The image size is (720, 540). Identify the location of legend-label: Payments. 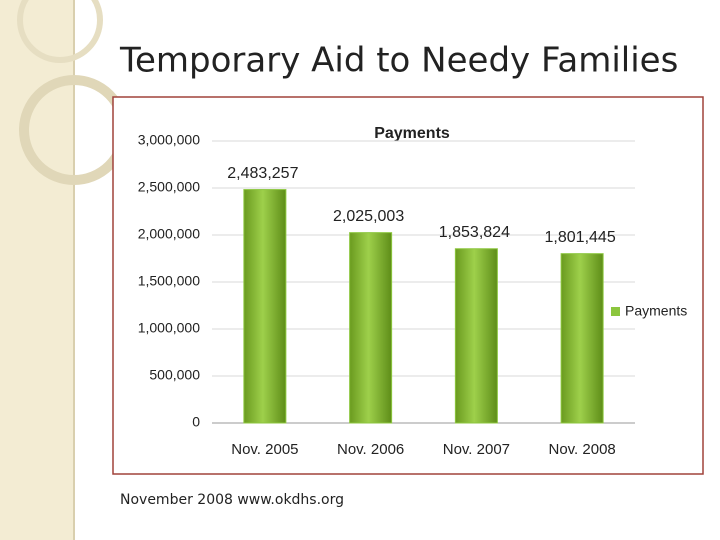
(656, 311).